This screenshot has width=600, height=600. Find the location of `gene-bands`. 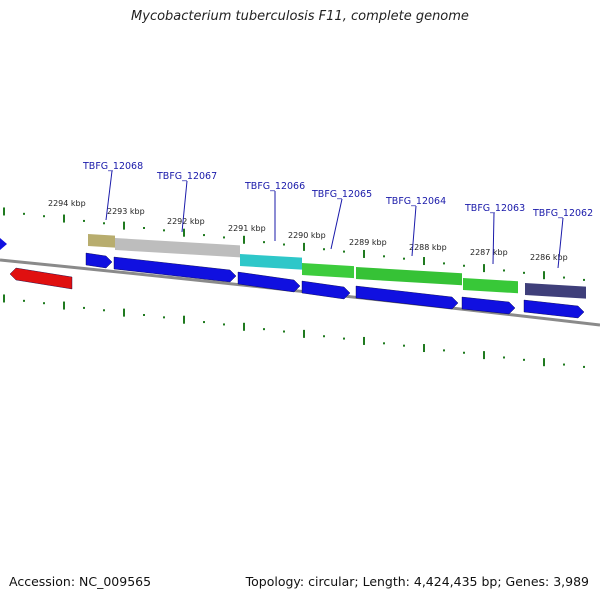

gene-bands is located at coordinates (337, 266).